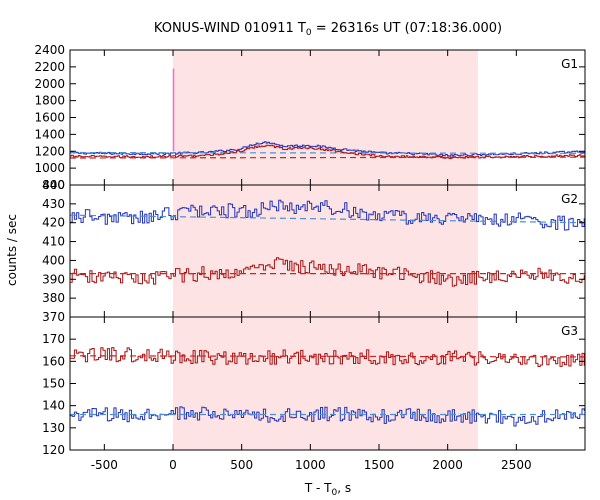 This screenshot has width=600, height=500. What do you see at coordinates (104, 465) in the screenshot?
I see `x-tick-label: -500` at bounding box center [104, 465].